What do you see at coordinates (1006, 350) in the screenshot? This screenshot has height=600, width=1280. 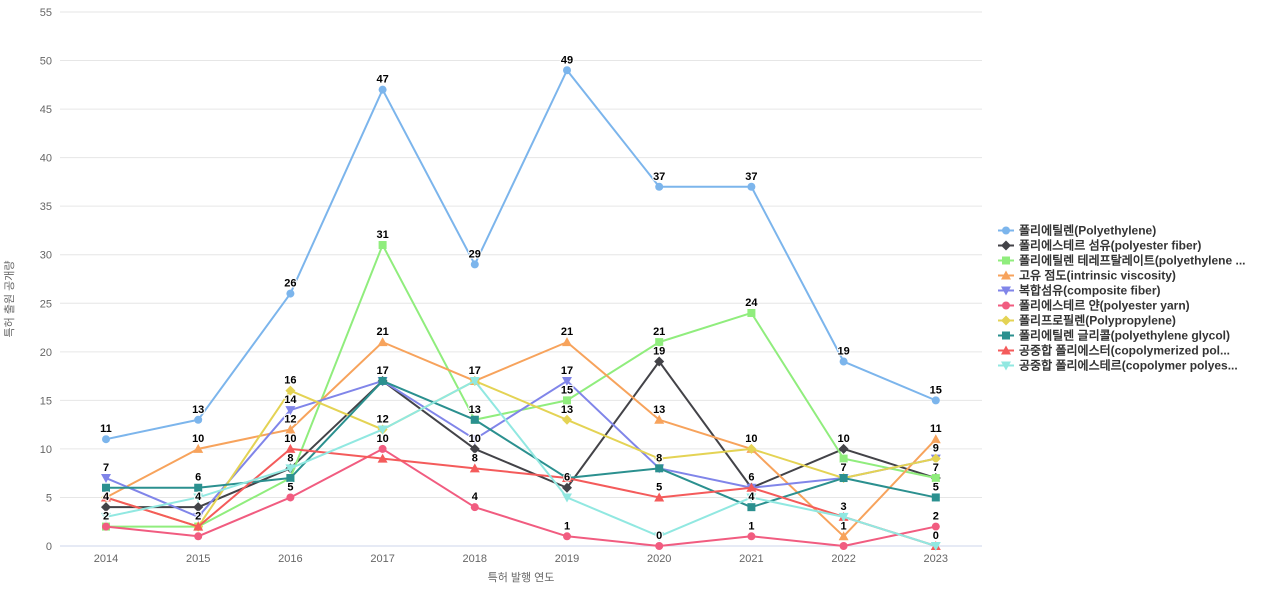 I see `legend-marker-triangle-icon` at bounding box center [1006, 350].